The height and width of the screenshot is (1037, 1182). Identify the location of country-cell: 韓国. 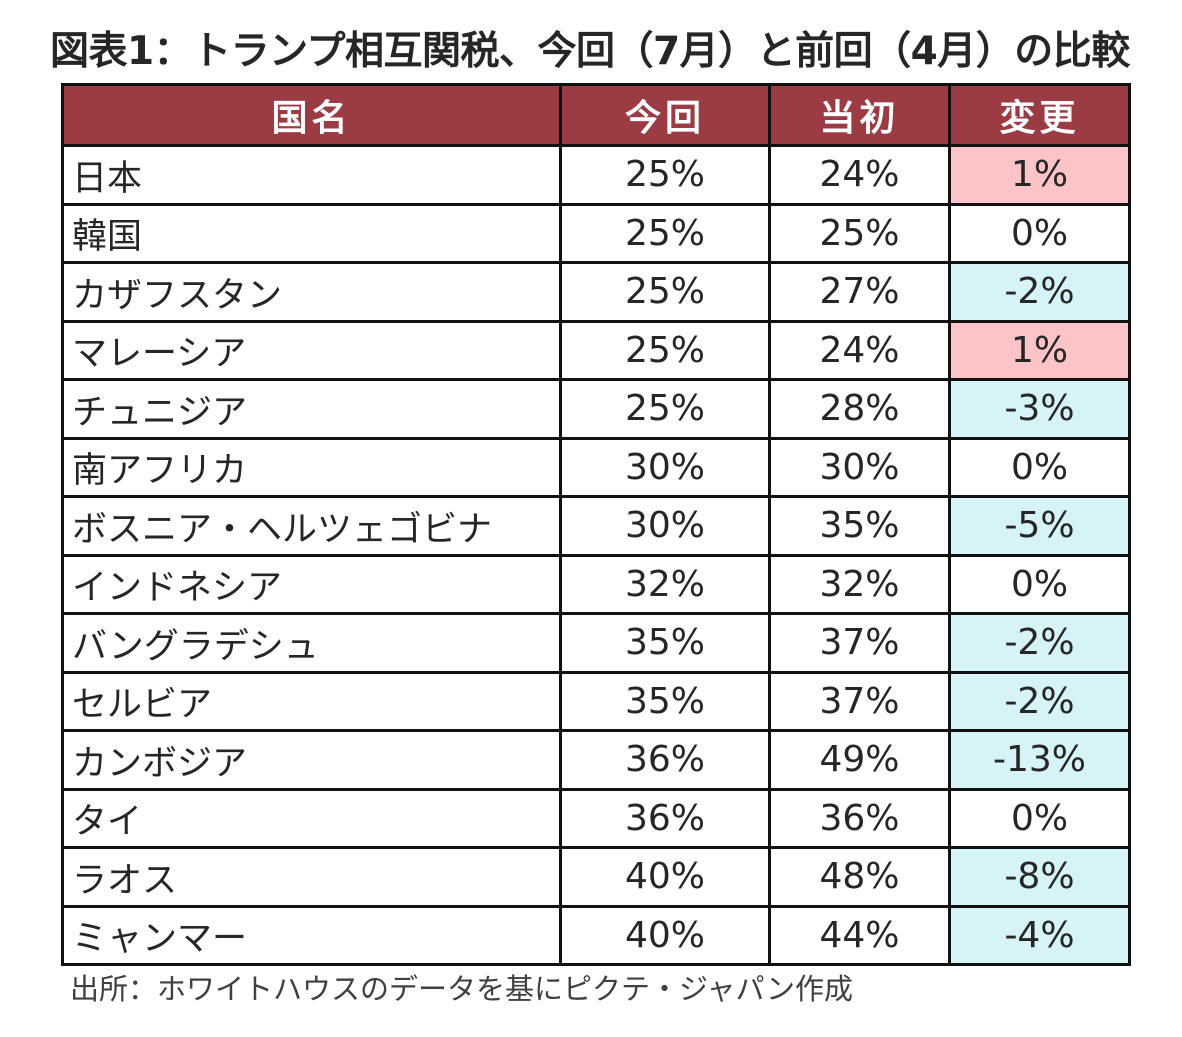
(311, 233).